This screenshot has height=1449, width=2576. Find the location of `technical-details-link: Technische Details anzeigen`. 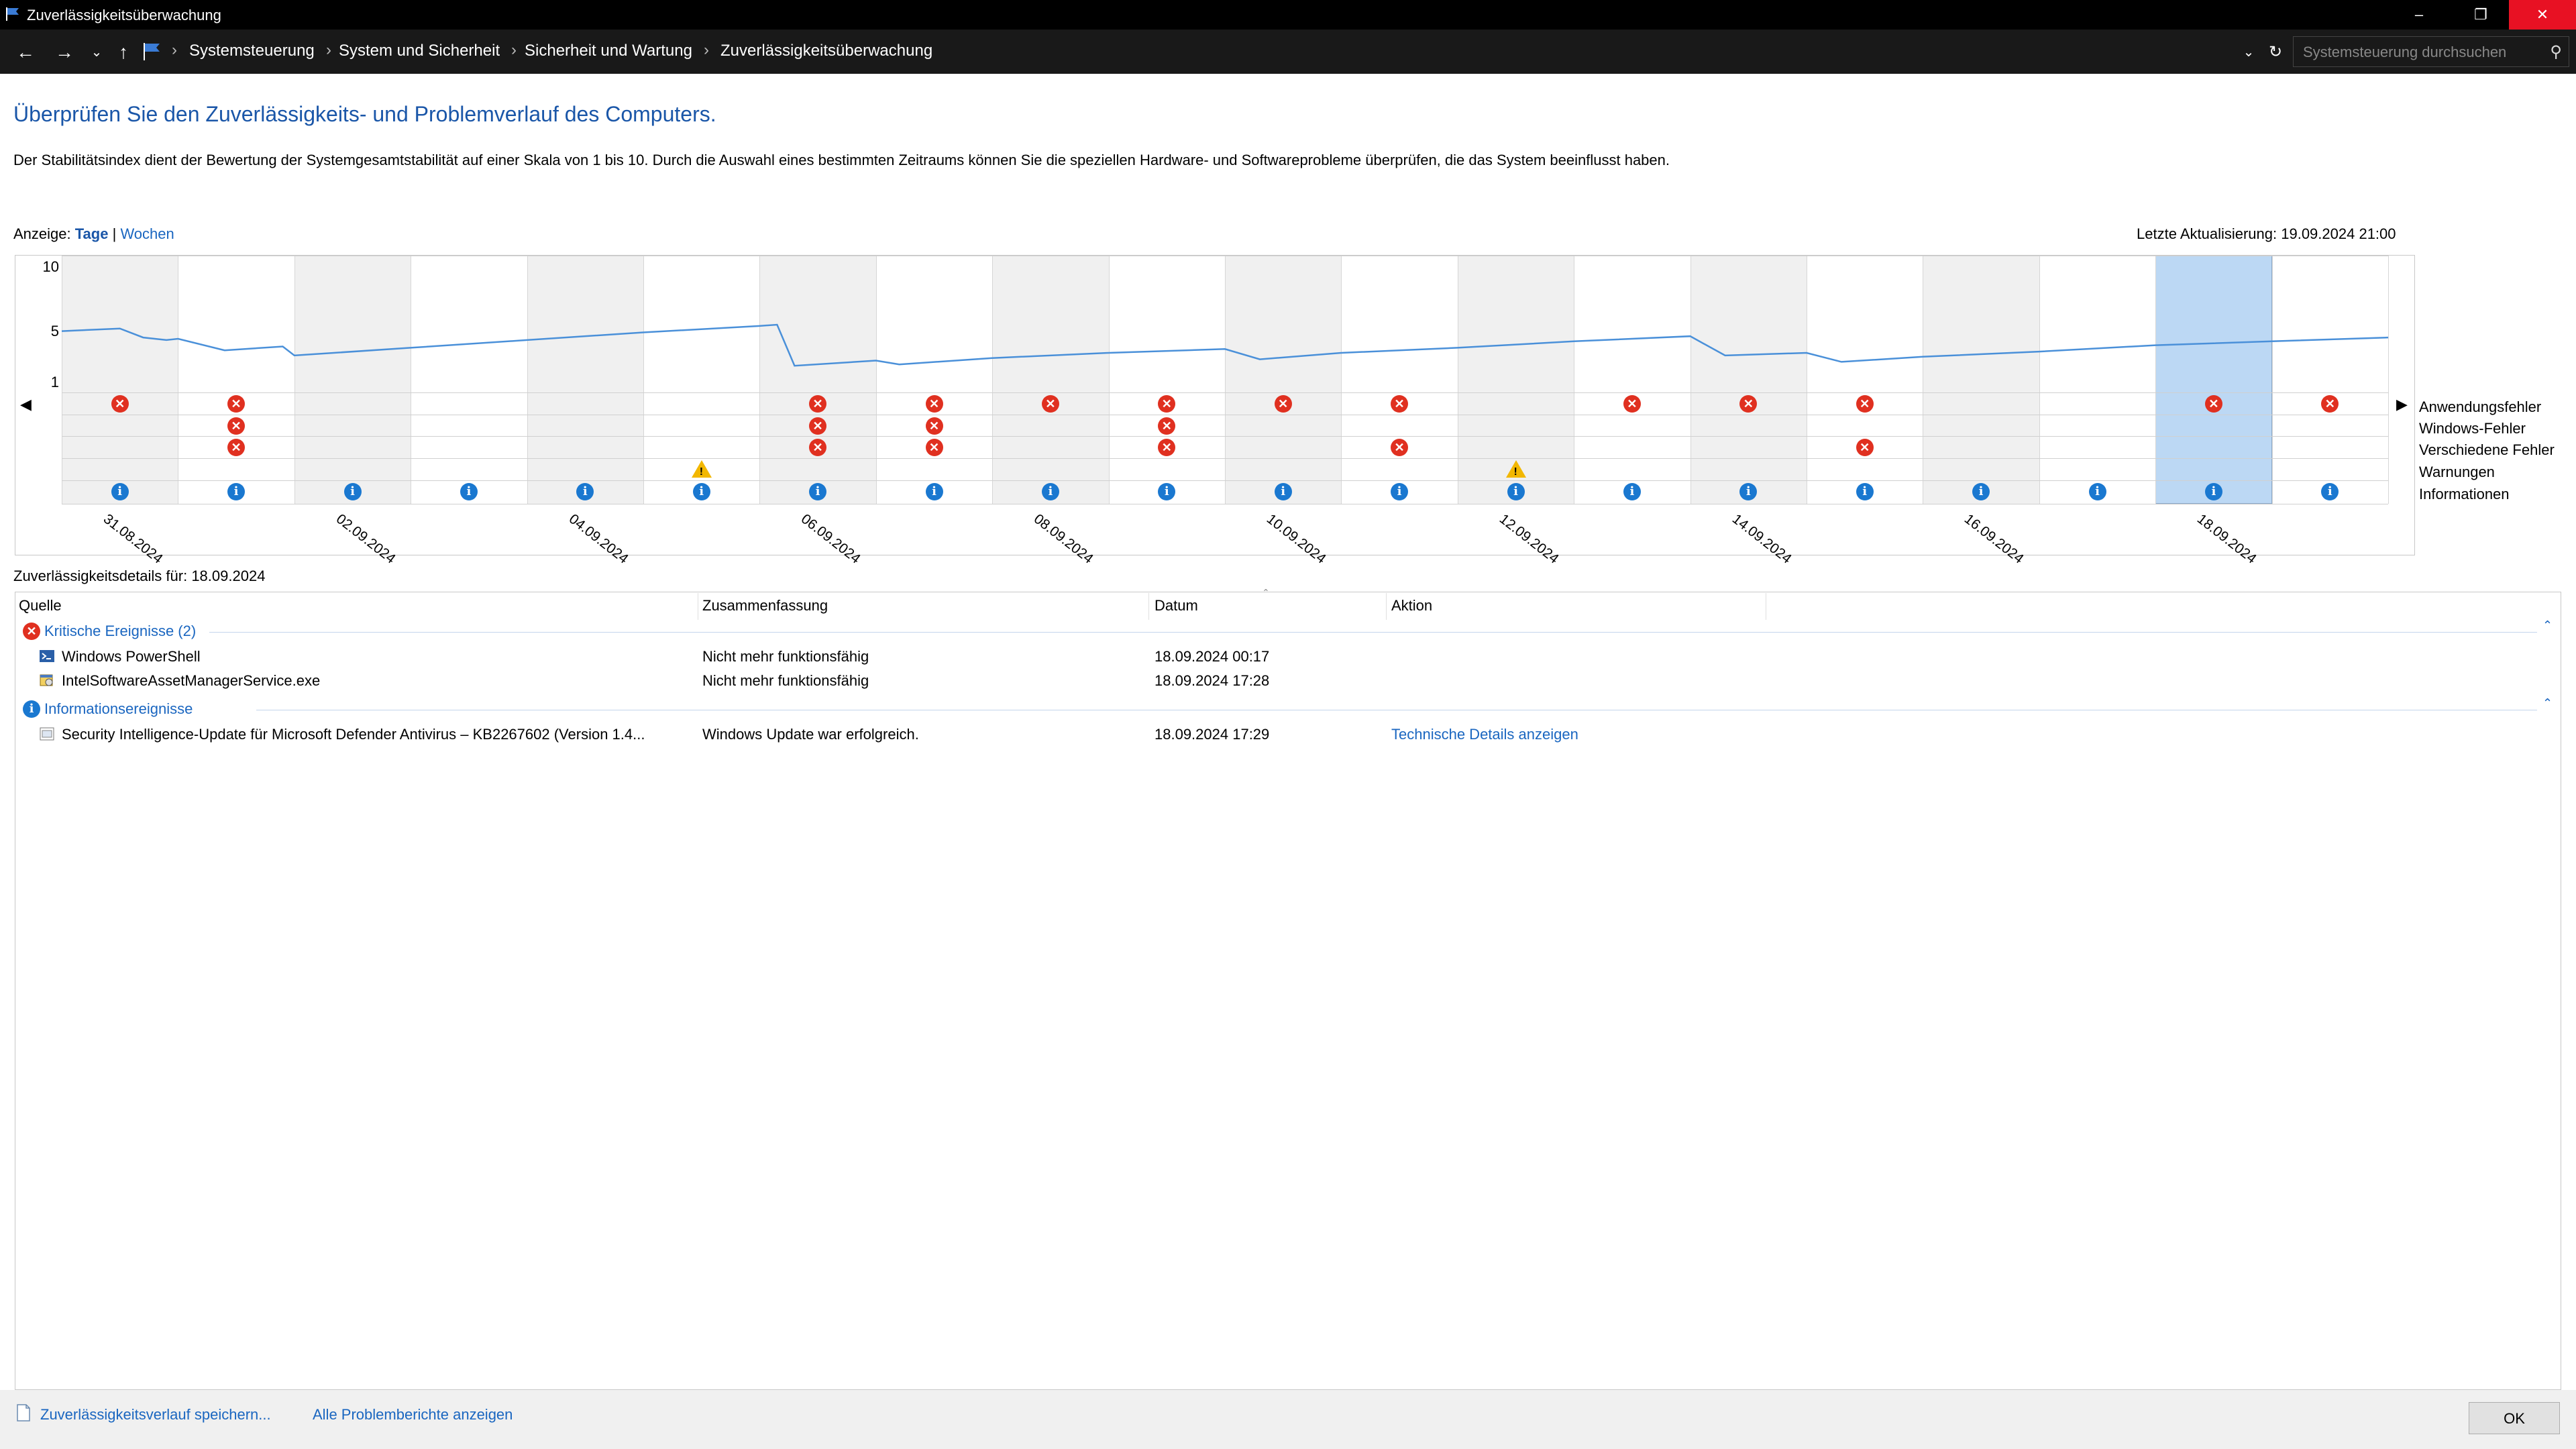

technical-details-link: Technische Details anzeigen is located at coordinates (1484, 734).